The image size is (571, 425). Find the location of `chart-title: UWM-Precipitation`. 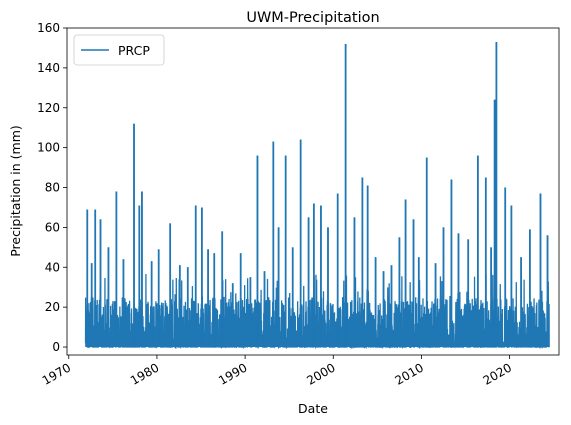

chart-title: UWM-Precipitation is located at coordinates (312, 18).